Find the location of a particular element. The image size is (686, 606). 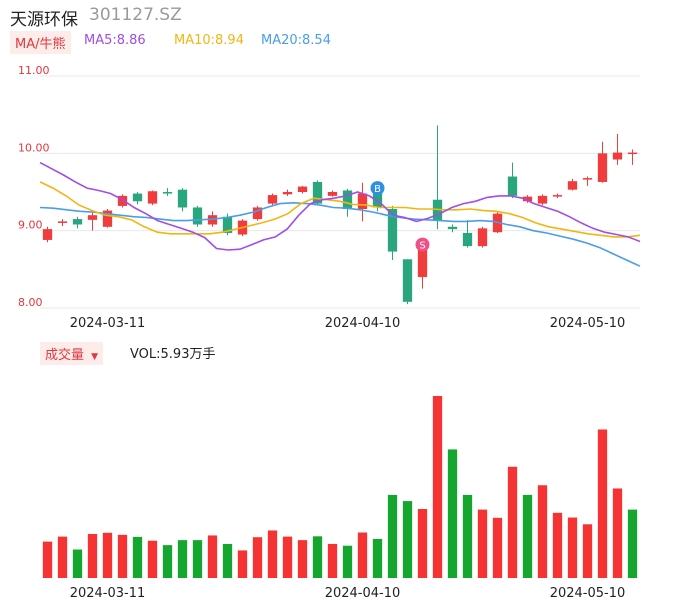

ma20-legend: MA20:8.54 is located at coordinates (296, 40).